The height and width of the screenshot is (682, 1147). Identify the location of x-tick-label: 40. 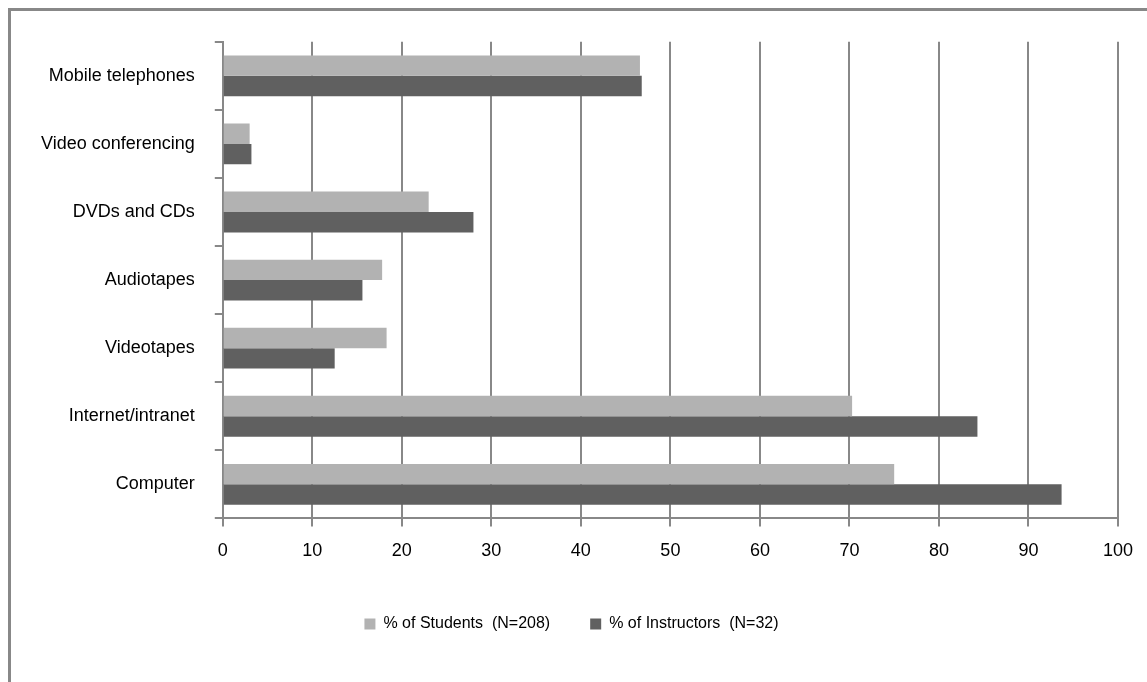
(580, 550).